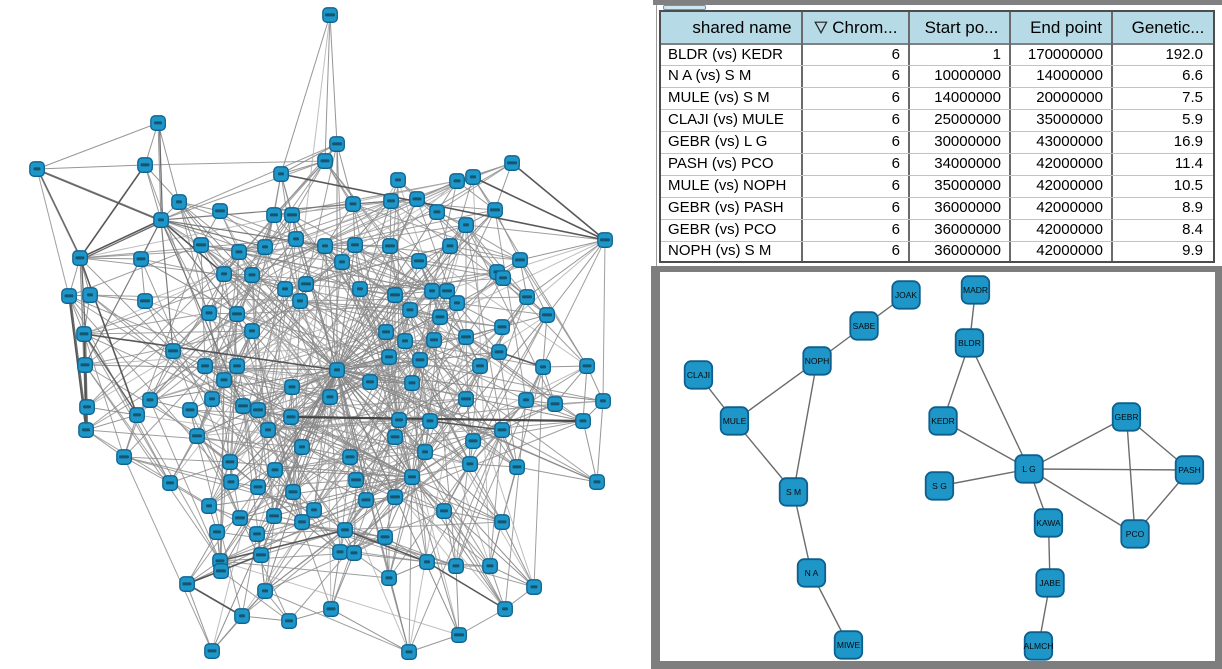 The width and height of the screenshot is (1222, 669). Describe the element at coordinates (792, 492) in the screenshot. I see `svg-text: S M` at that location.